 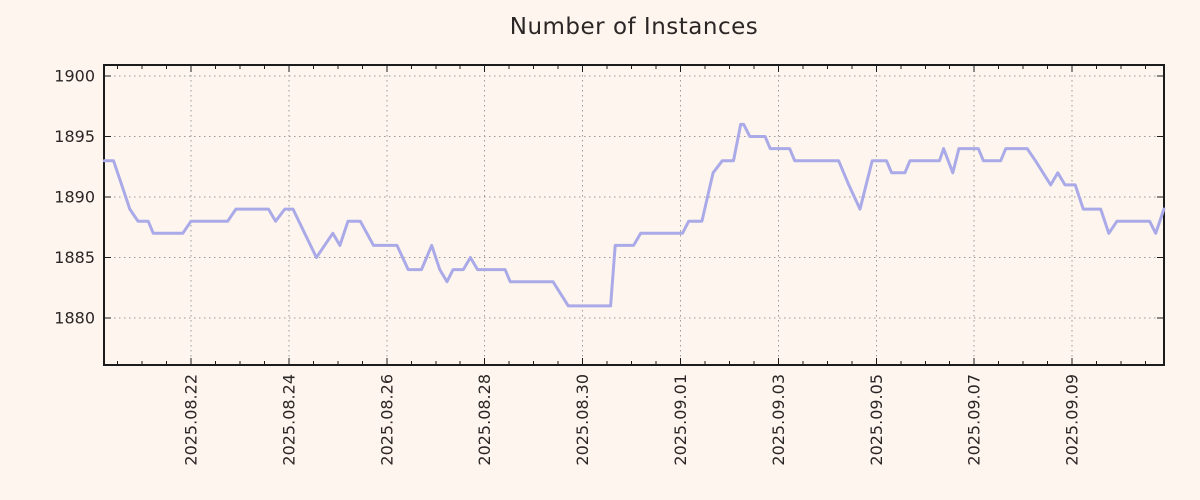 I want to click on chart-title: Number of Instances, so click(x=634, y=27).